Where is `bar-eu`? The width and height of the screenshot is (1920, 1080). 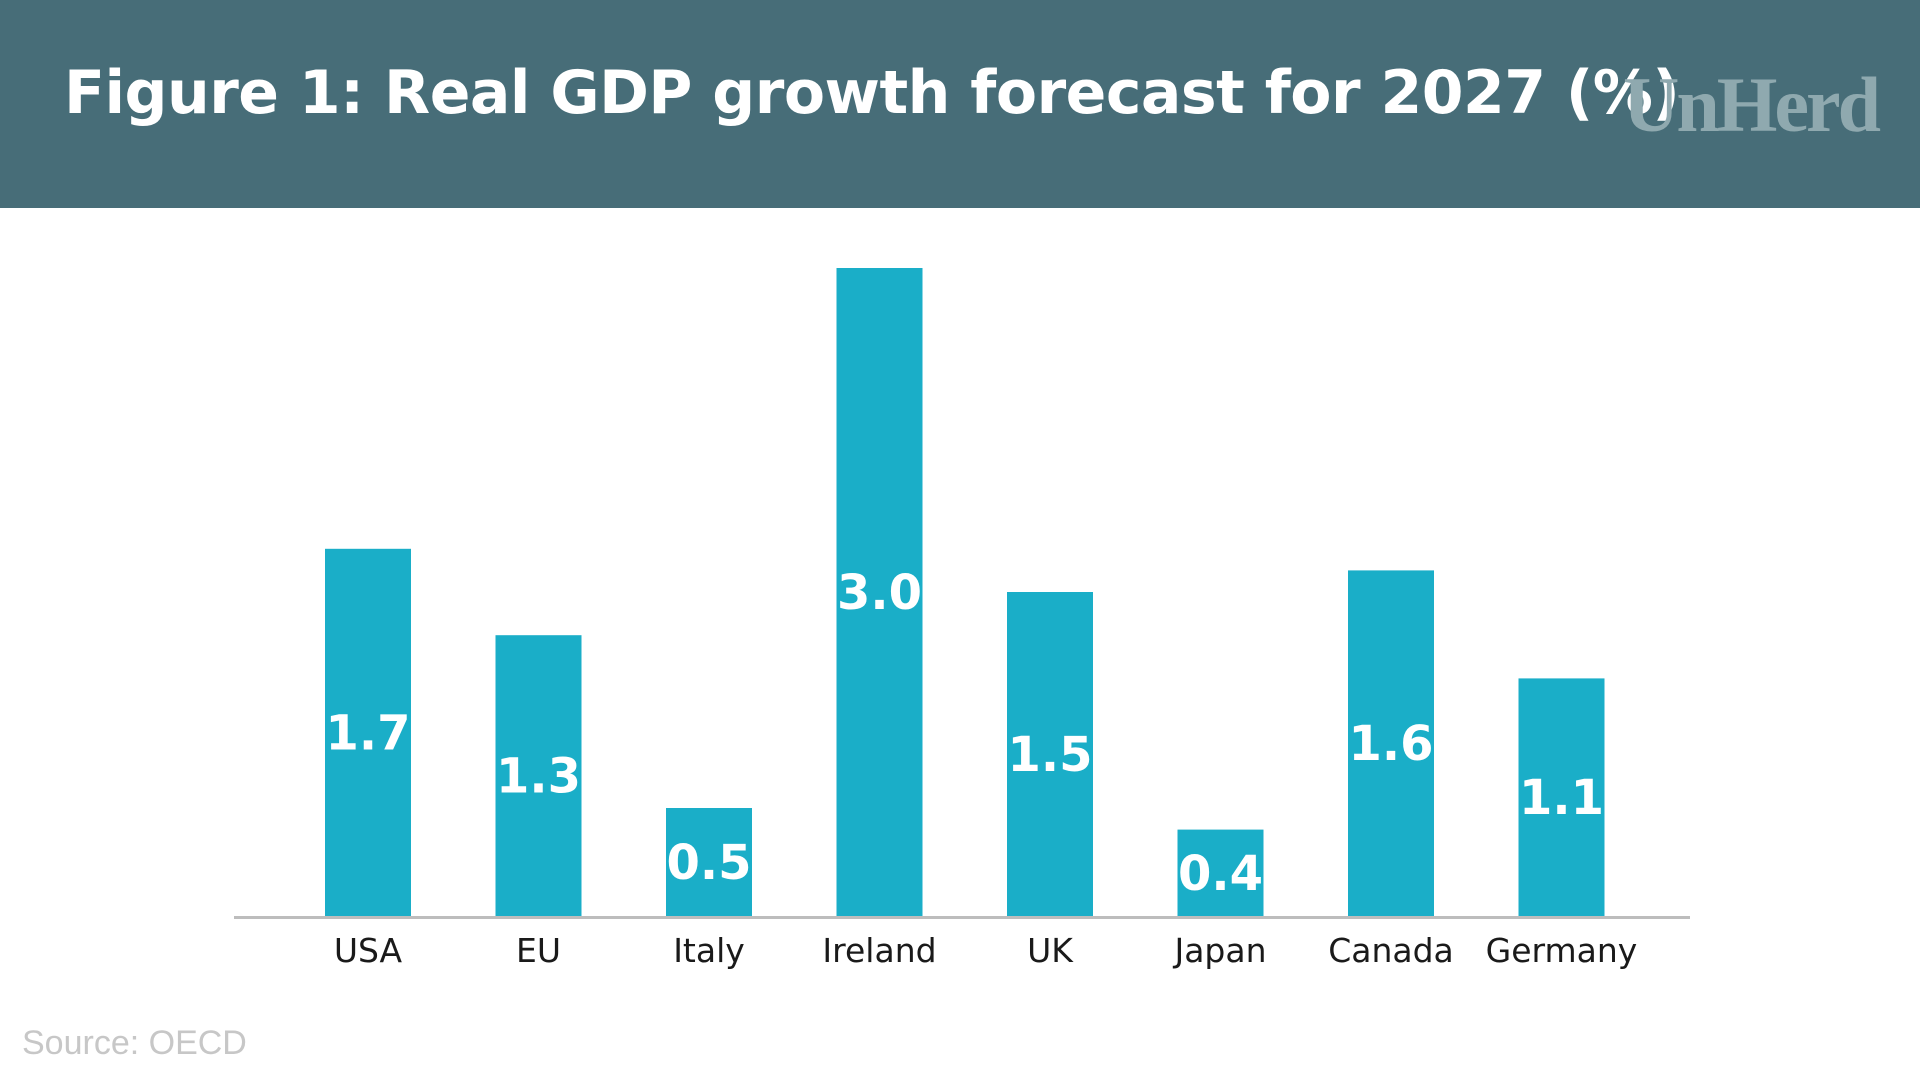
bar-eu is located at coordinates (538, 775).